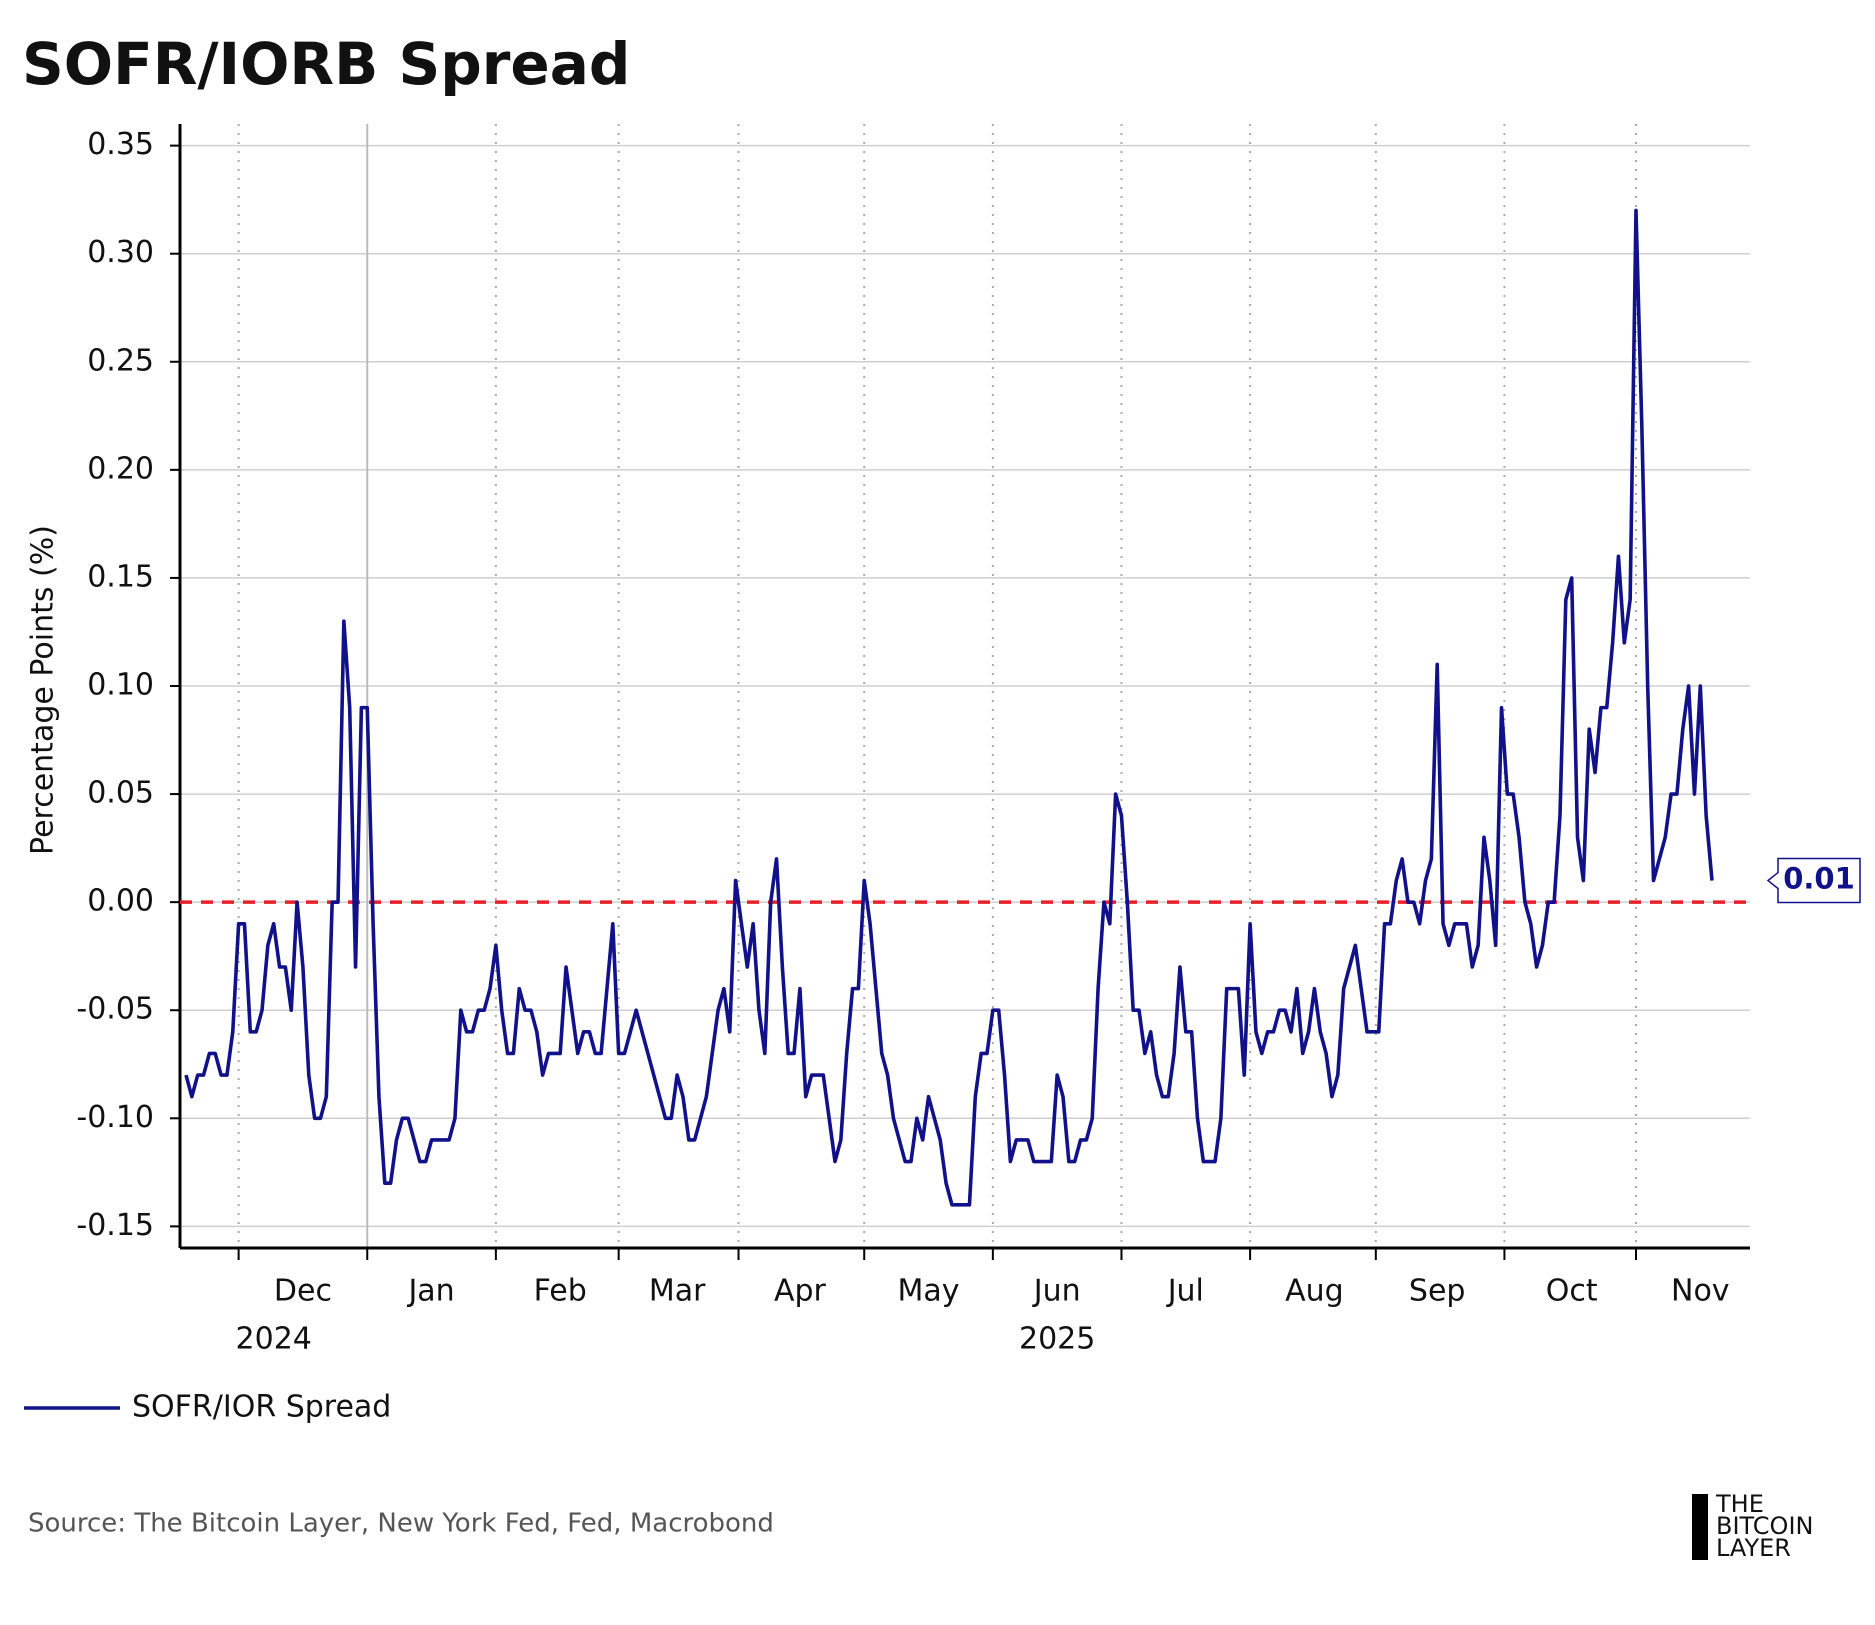 The width and height of the screenshot is (1875, 1625). I want to click on y-tick-label: 0.25, so click(120, 360).